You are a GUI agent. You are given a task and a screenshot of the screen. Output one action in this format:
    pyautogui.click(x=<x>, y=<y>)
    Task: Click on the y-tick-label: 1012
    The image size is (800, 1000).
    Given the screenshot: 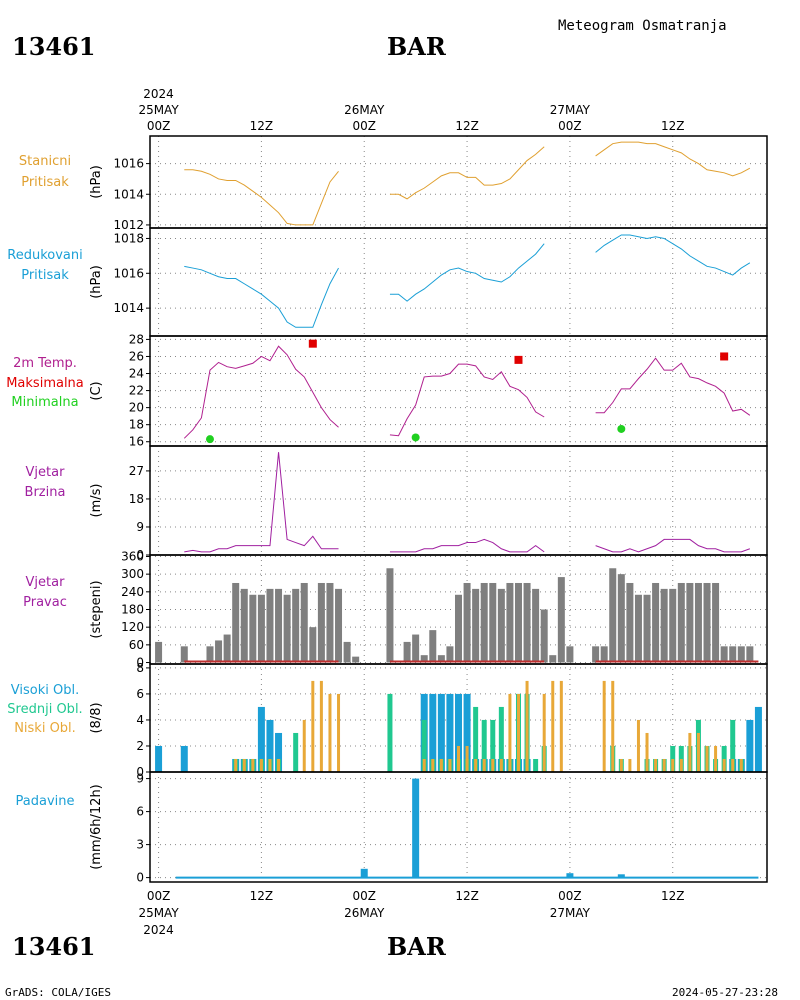 What is the action you would take?
    pyautogui.click(x=128, y=225)
    